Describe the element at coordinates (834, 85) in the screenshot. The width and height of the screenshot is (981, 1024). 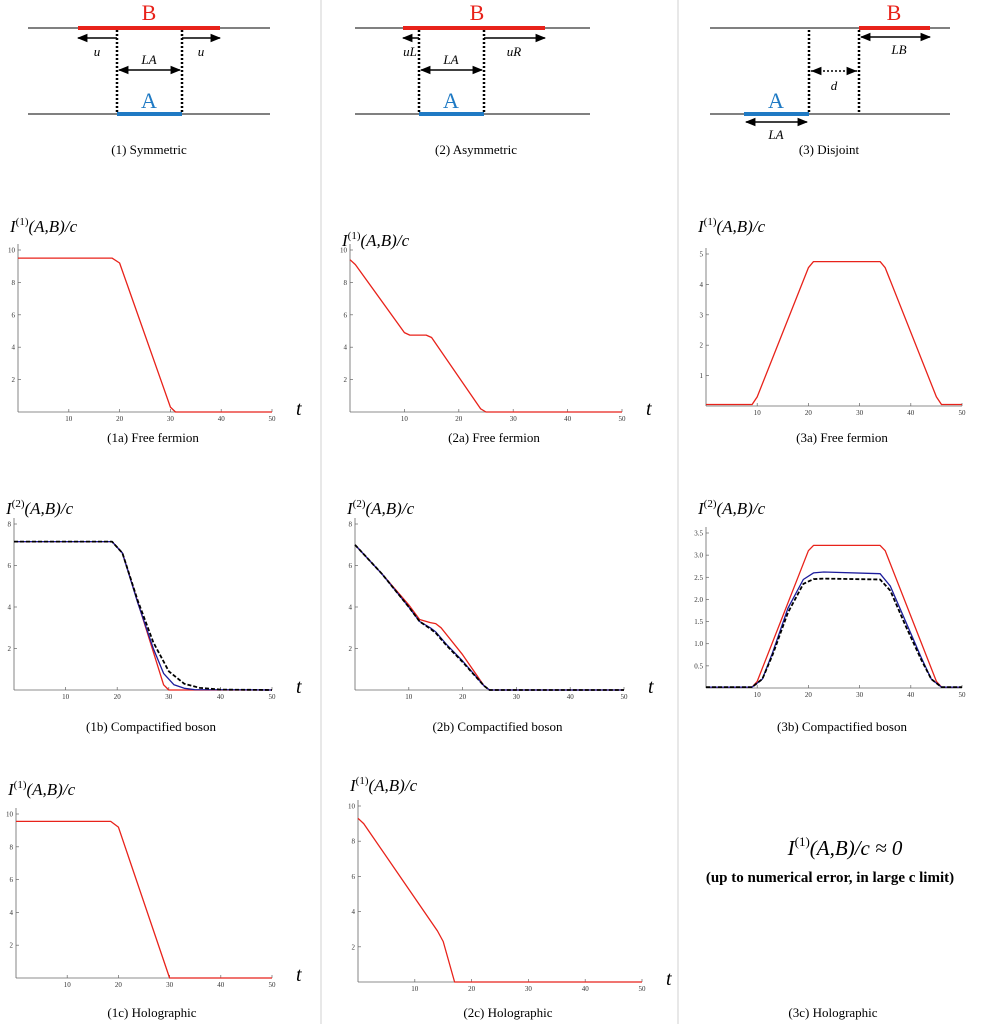
I see `label-d: d` at that location.